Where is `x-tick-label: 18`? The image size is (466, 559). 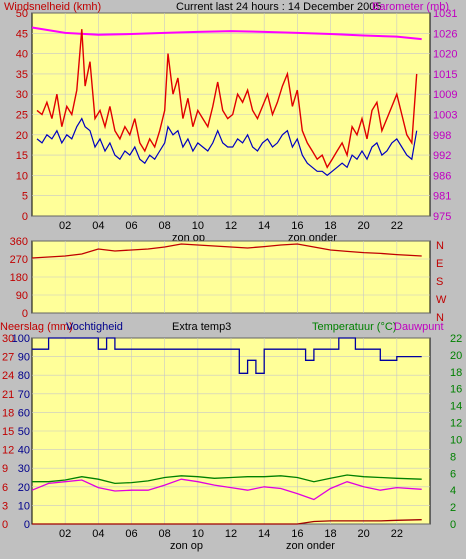 x-tick-label: 18 is located at coordinates (330, 534).